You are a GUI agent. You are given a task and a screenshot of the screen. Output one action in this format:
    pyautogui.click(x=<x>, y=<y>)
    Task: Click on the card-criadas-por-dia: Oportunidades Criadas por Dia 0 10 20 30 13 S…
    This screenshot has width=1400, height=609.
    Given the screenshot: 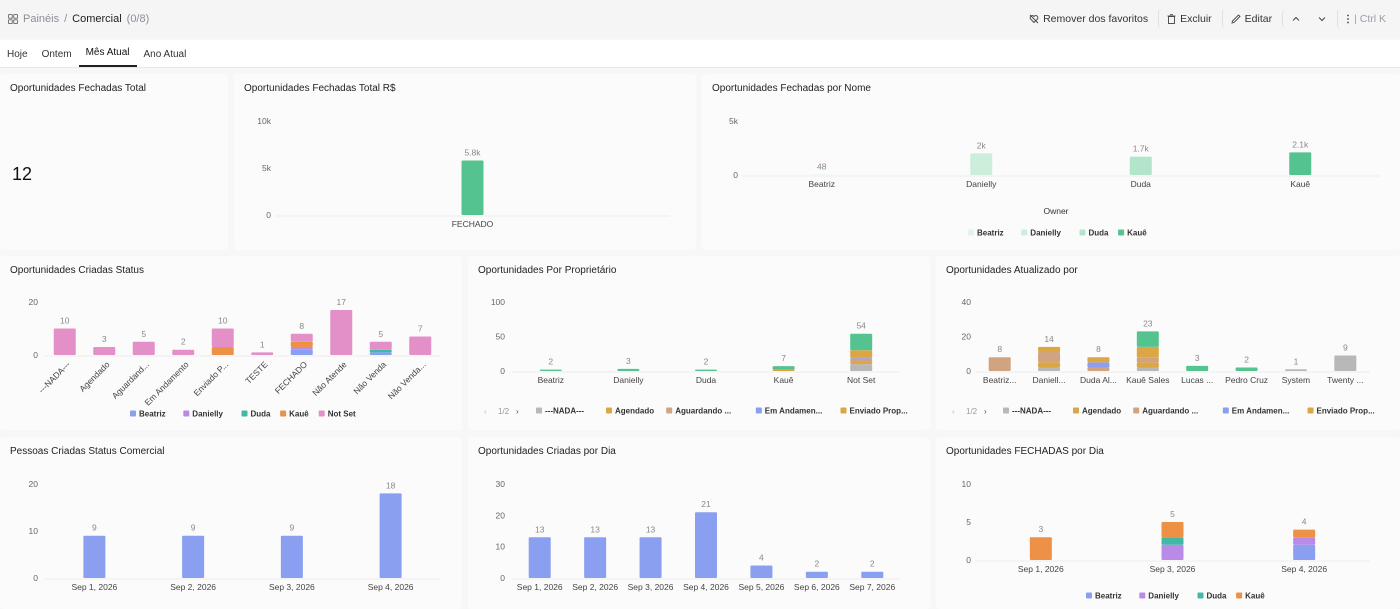 What is the action you would take?
    pyautogui.click(x=699, y=523)
    